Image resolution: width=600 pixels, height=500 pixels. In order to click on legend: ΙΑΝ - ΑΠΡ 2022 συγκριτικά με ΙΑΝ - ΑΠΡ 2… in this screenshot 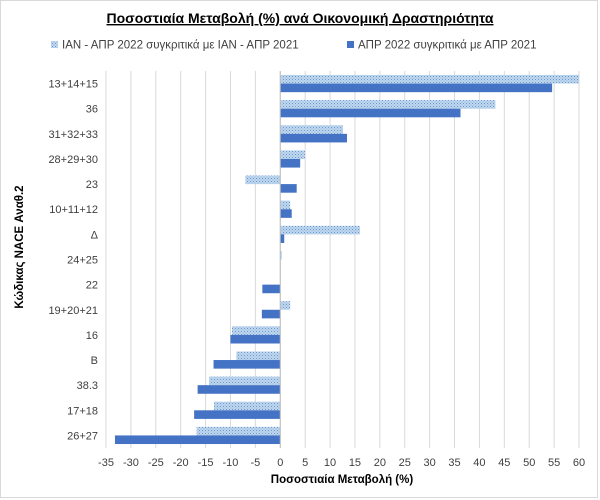, I will do `click(293, 46)`.